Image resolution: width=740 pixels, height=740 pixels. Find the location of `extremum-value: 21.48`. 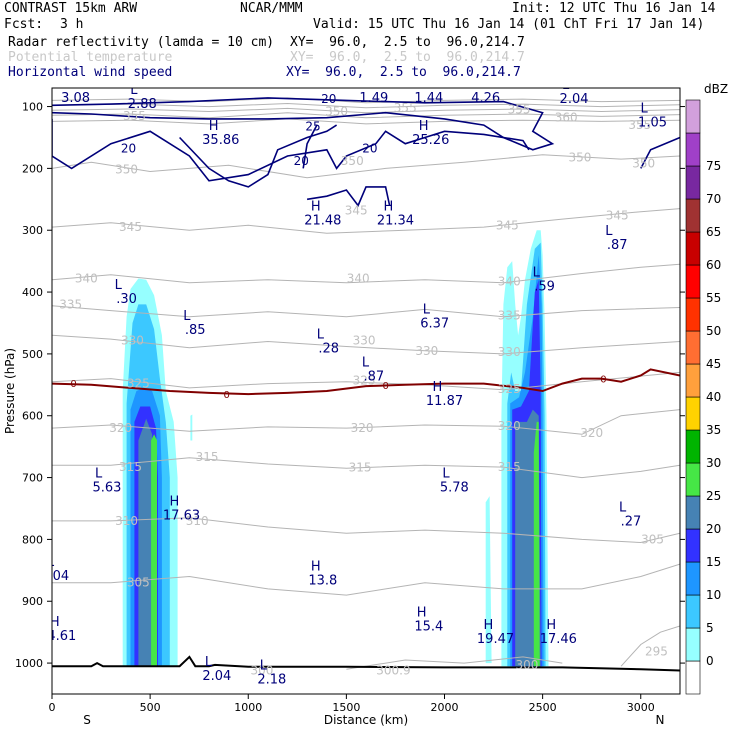

extremum-value: 21.48 is located at coordinates (322, 220).